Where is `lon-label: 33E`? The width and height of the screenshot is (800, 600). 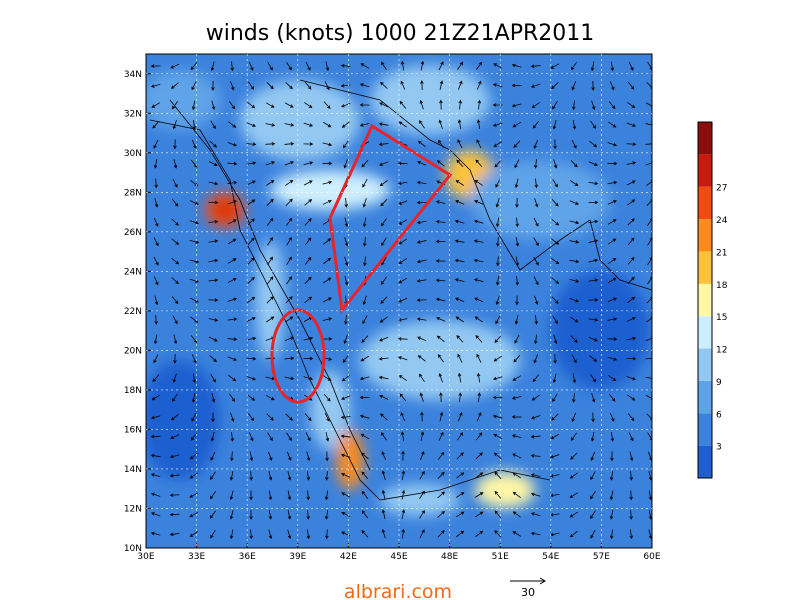 lon-label: 33E is located at coordinates (196, 557).